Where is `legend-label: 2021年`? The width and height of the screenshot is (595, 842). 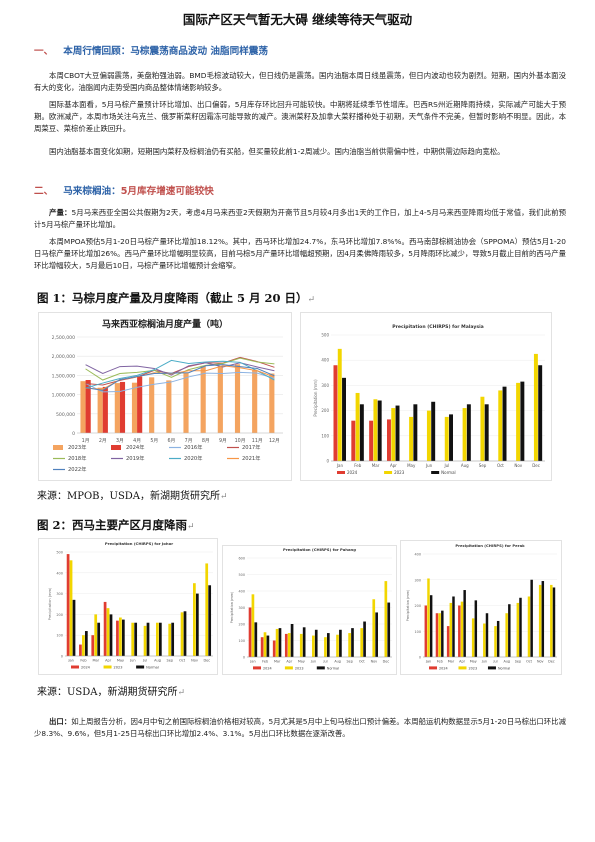 legend-label: 2021年 is located at coordinates (251, 458).